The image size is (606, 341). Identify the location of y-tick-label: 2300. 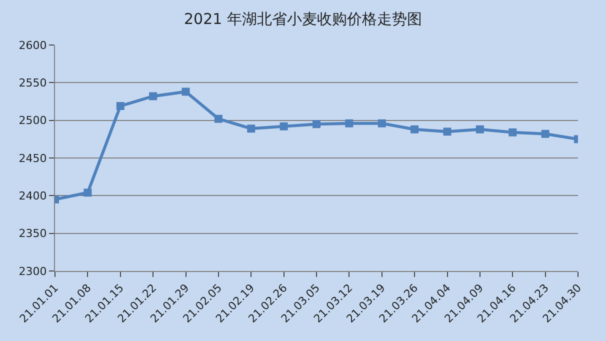
(32, 271).